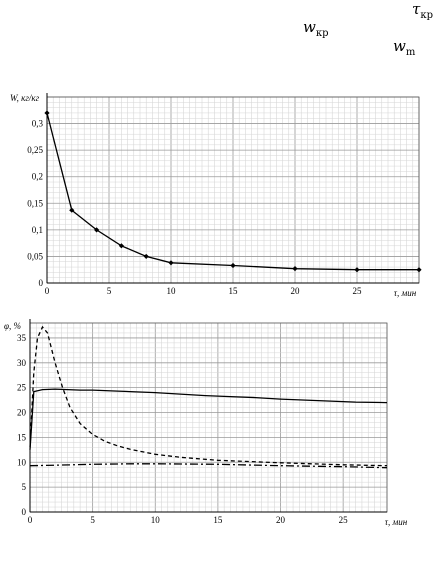 The image size is (439, 578). I want to click on y-tick-label: 0,2, so click(37, 177).